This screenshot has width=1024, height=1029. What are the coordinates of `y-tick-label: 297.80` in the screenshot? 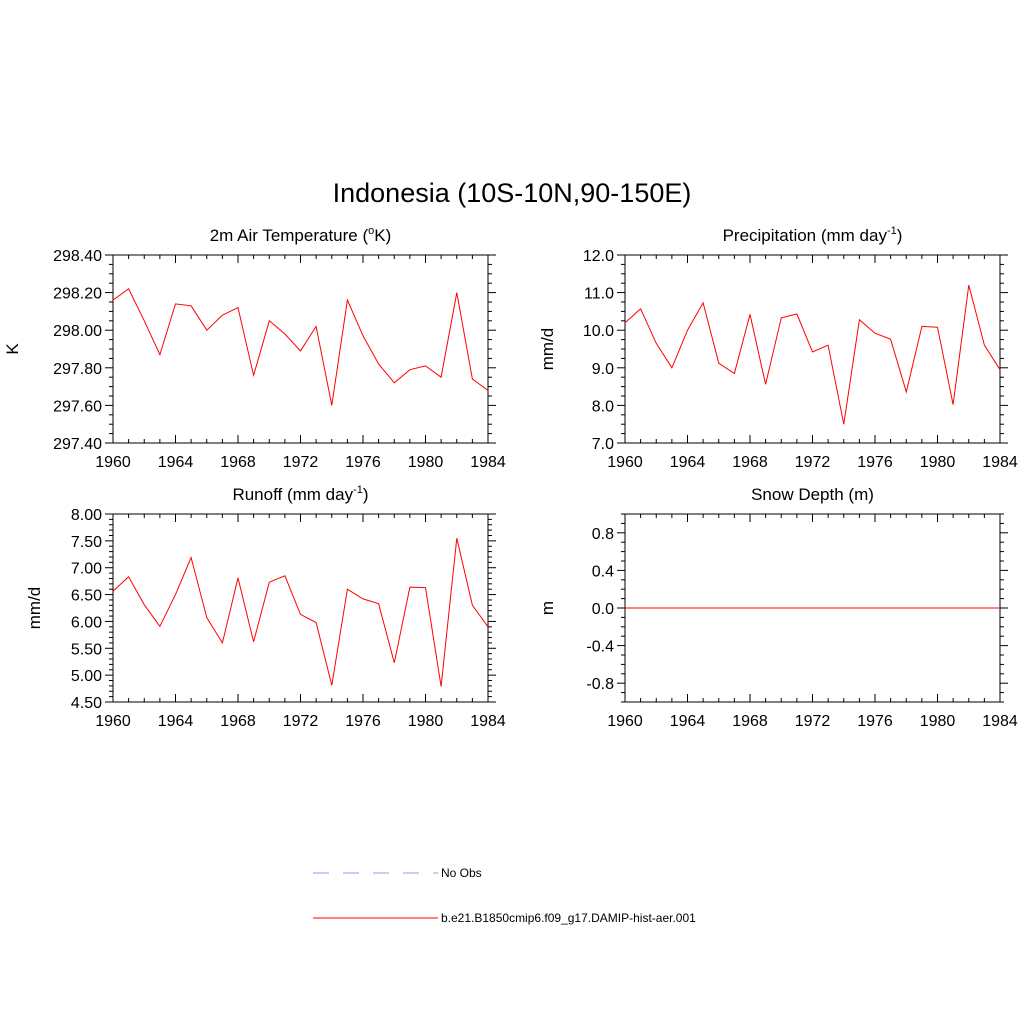 It's located at (77, 369).